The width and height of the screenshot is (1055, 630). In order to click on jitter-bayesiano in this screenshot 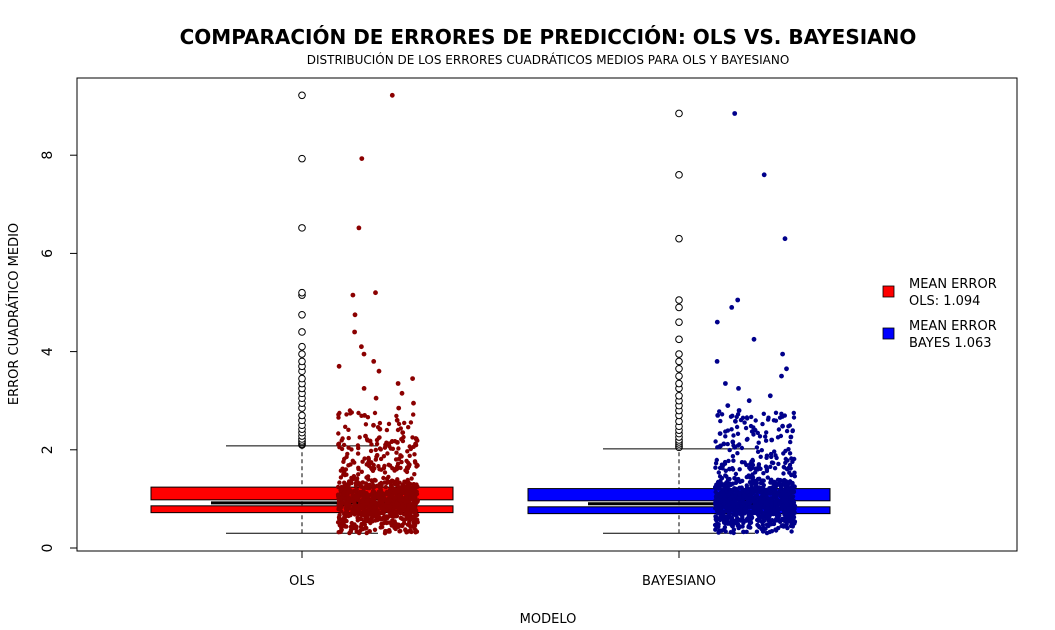, I will do `click(755, 323)`.